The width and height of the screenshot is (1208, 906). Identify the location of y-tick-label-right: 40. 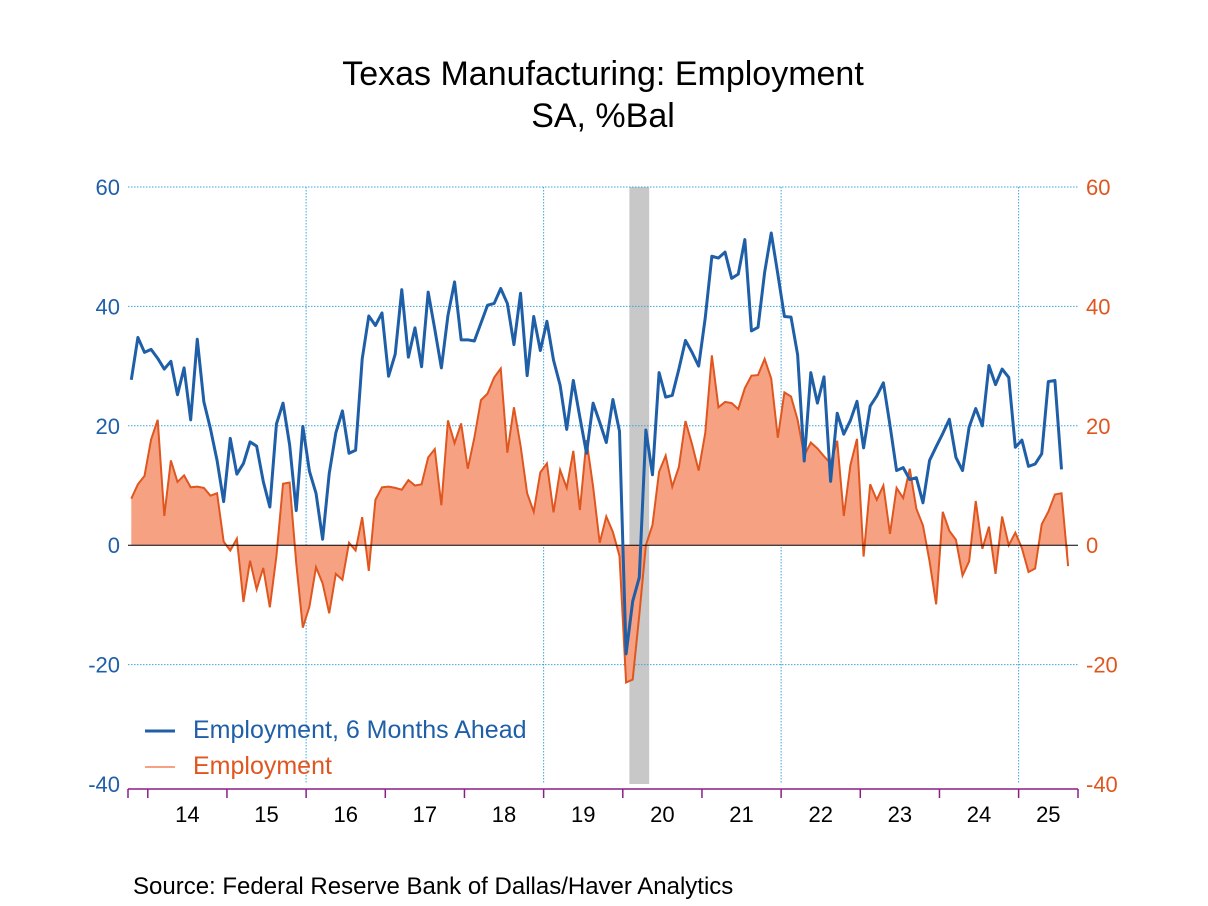
(1098, 306).